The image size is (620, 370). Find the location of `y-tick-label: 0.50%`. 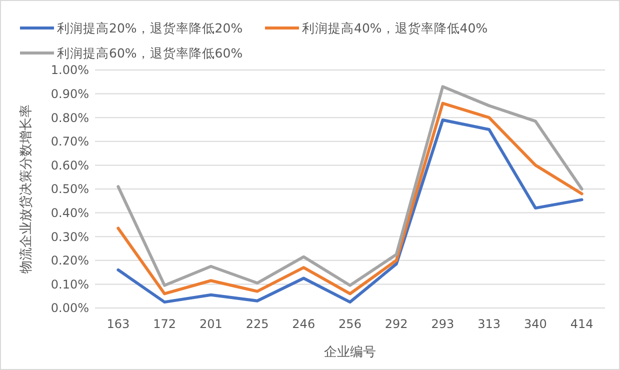

y-tick-label: 0.50% is located at coordinates (69, 189).